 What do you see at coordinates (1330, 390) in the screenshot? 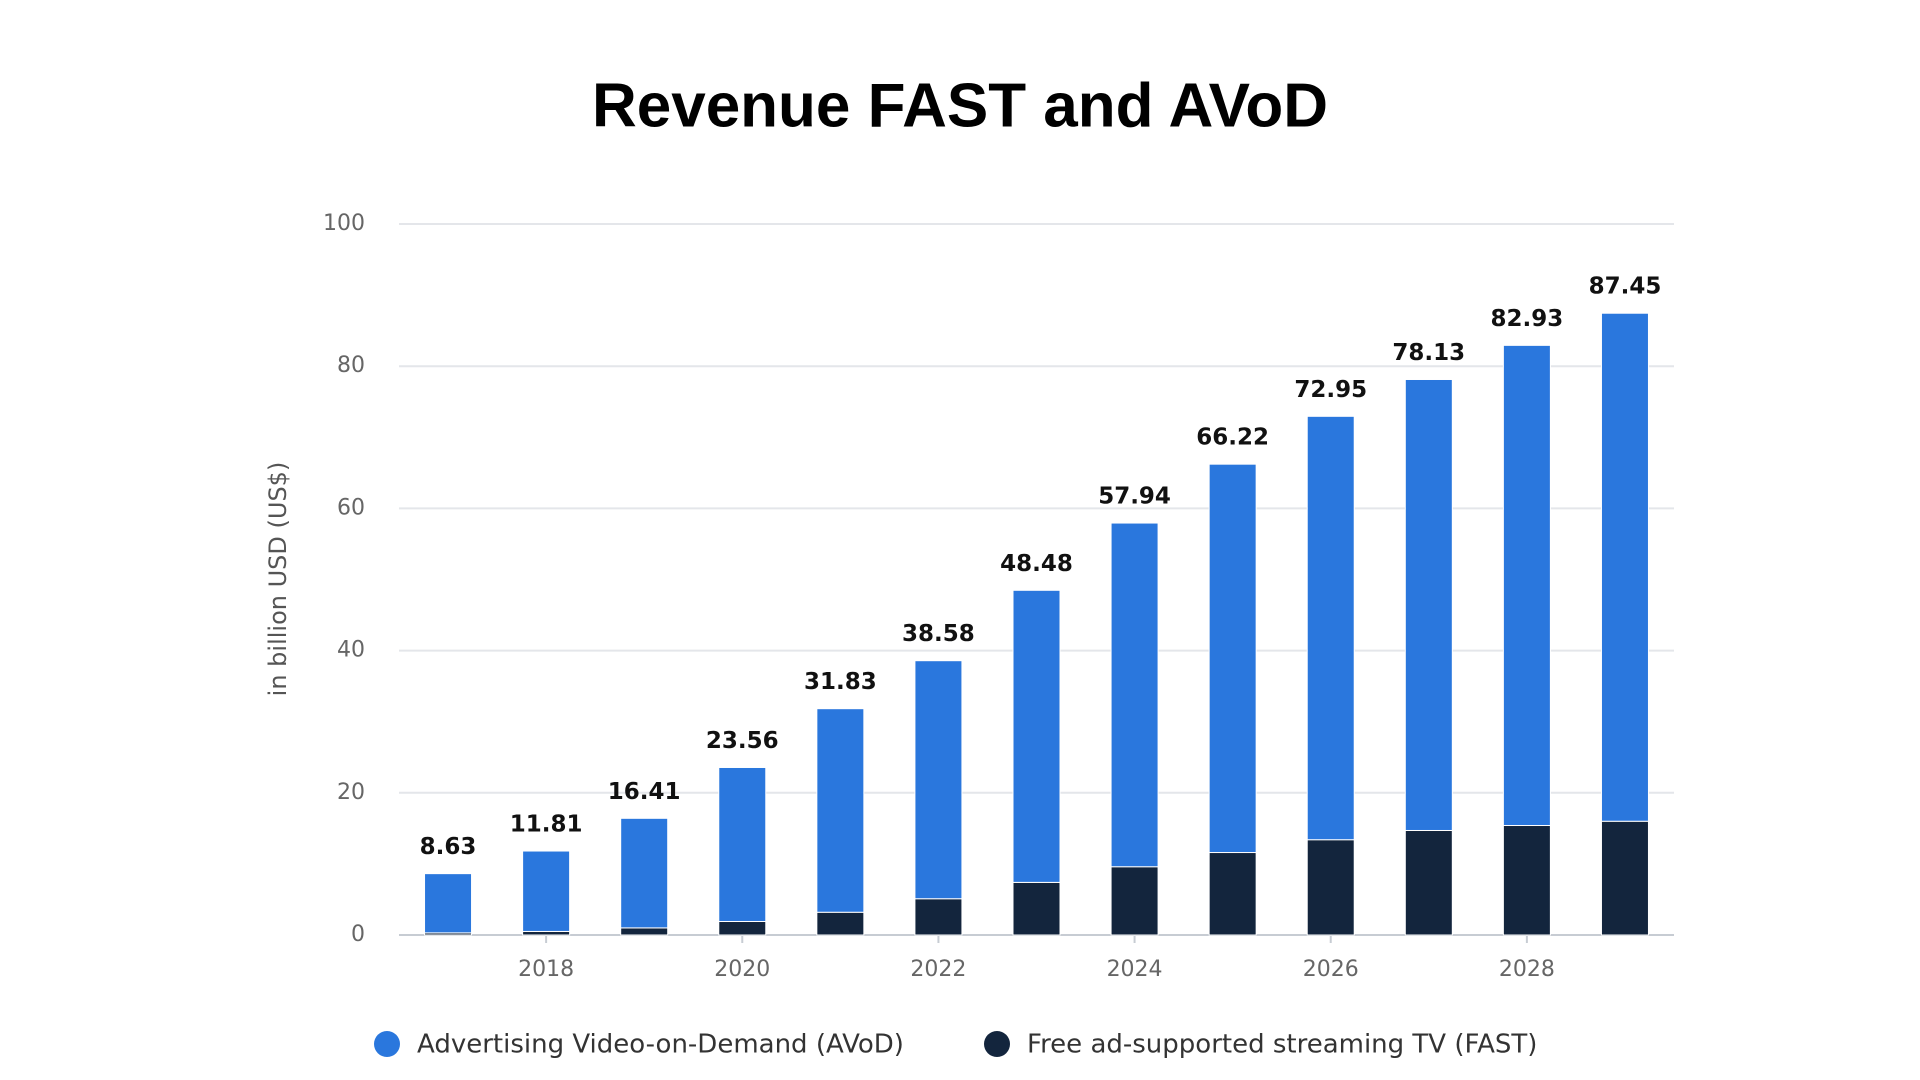
I see `total-label: 72.95` at bounding box center [1330, 390].